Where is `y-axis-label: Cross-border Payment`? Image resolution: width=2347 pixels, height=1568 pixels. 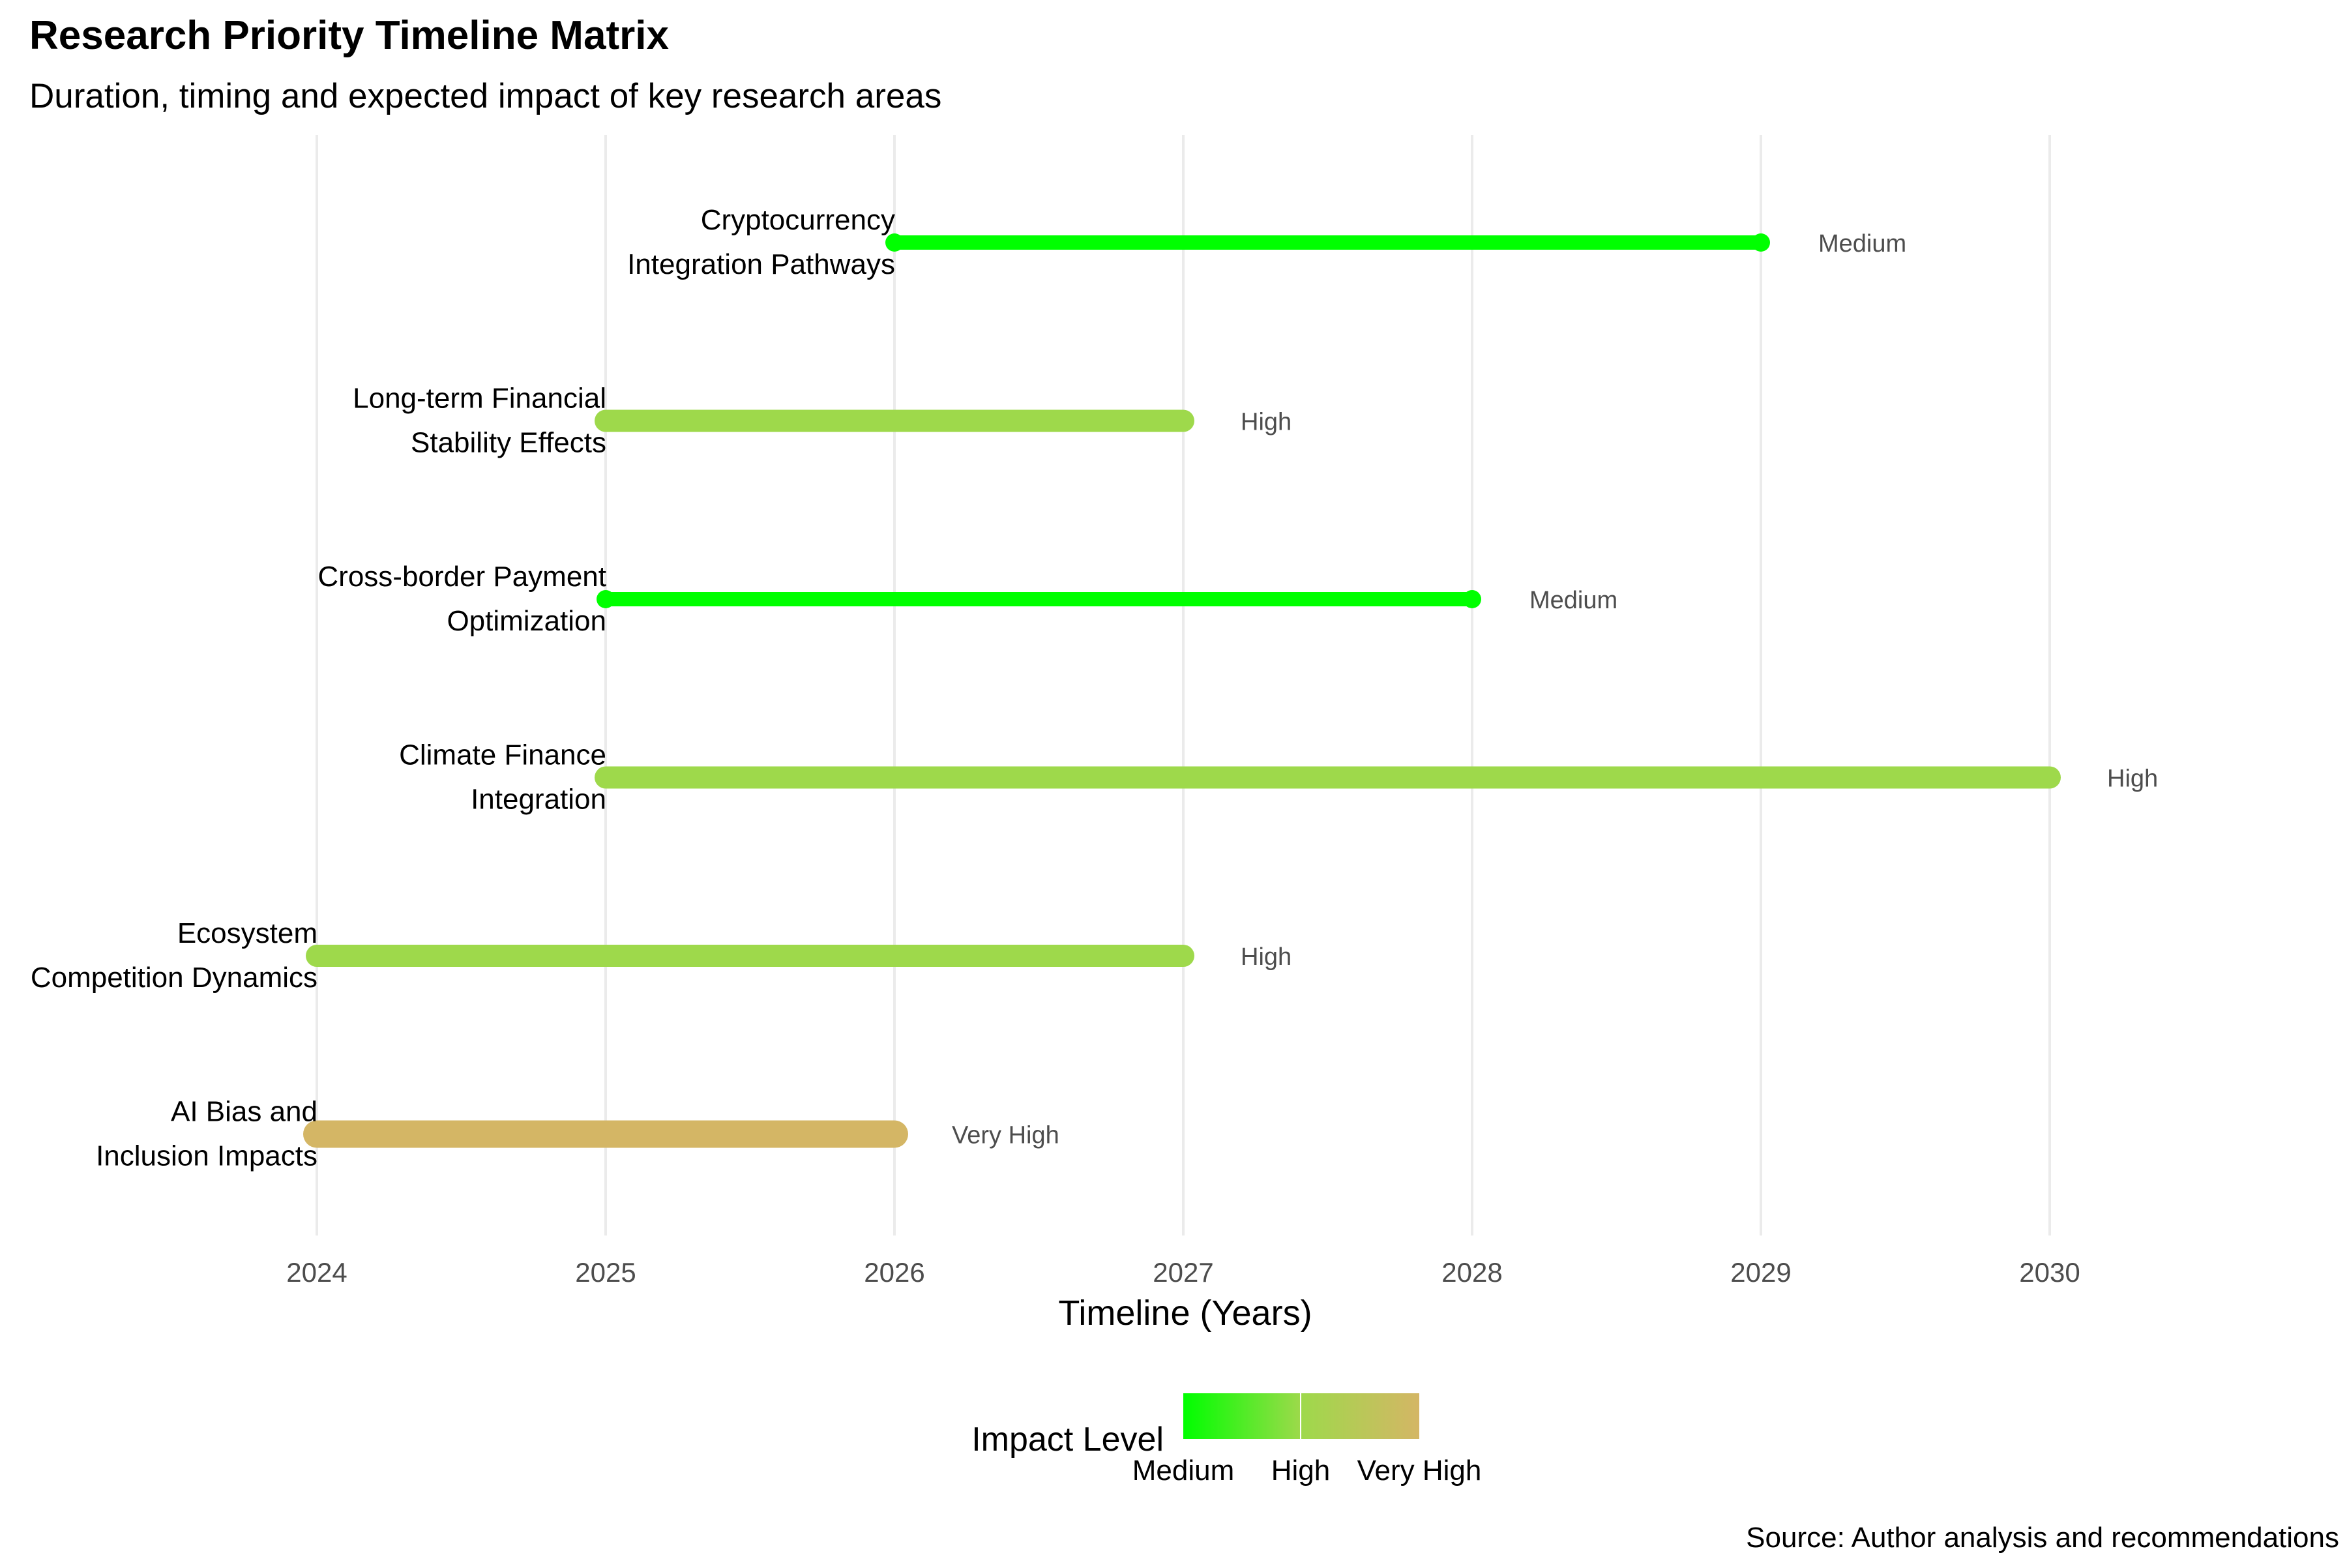 y-axis-label: Cross-border Payment is located at coordinates (461, 577).